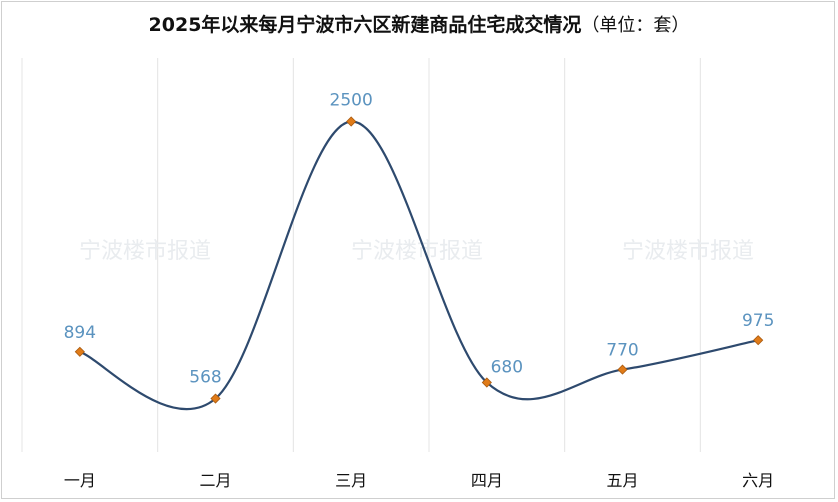 The height and width of the screenshot is (502, 838). I want to click on data-label: 2500, so click(351, 101).